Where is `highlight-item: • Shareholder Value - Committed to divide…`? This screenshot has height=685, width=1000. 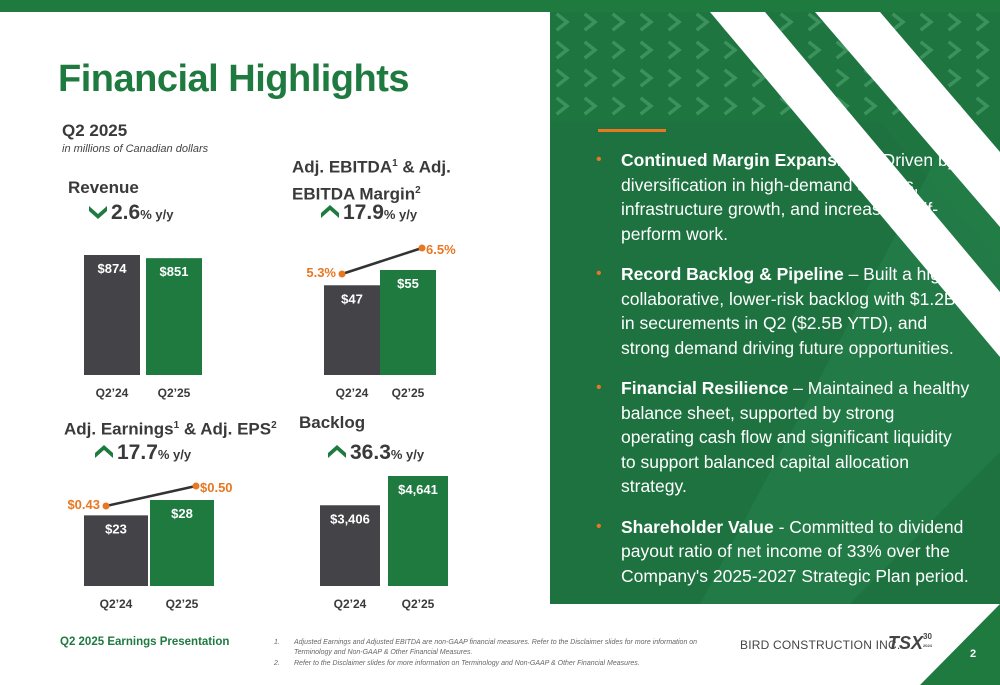
highlight-item: • Shareholder Value - Committed to divide… is located at coordinates (782, 551).